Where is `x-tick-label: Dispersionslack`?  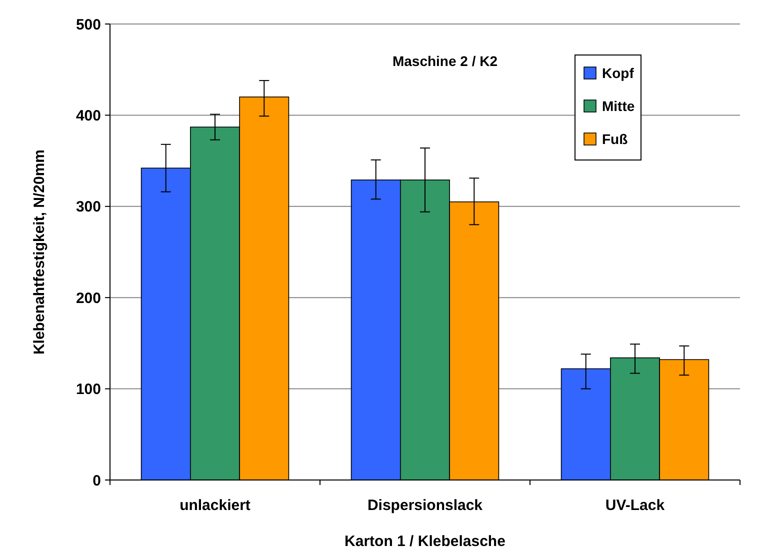
x-tick-label: Dispersionslack is located at coordinates (425, 505).